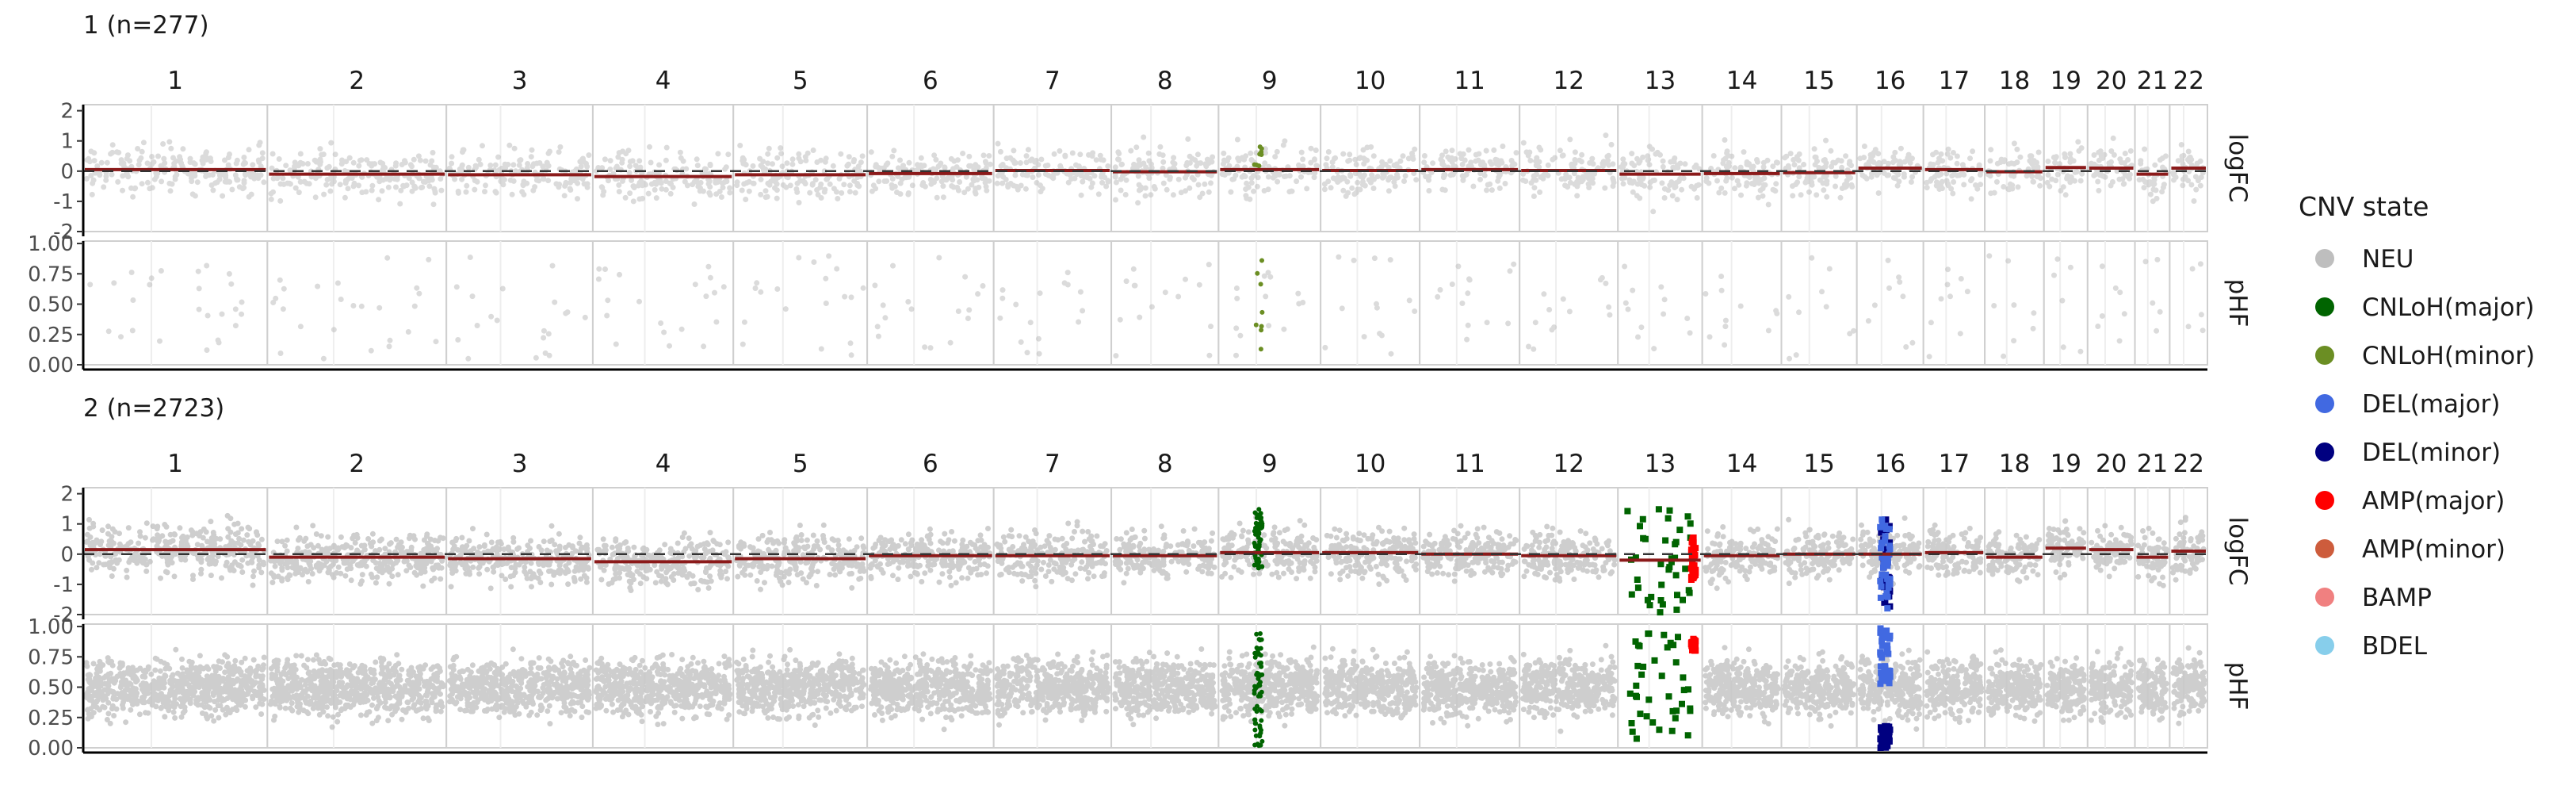 The height and width of the screenshot is (793, 2576). I want to click on y-tick-label: -1, so click(63, 202).